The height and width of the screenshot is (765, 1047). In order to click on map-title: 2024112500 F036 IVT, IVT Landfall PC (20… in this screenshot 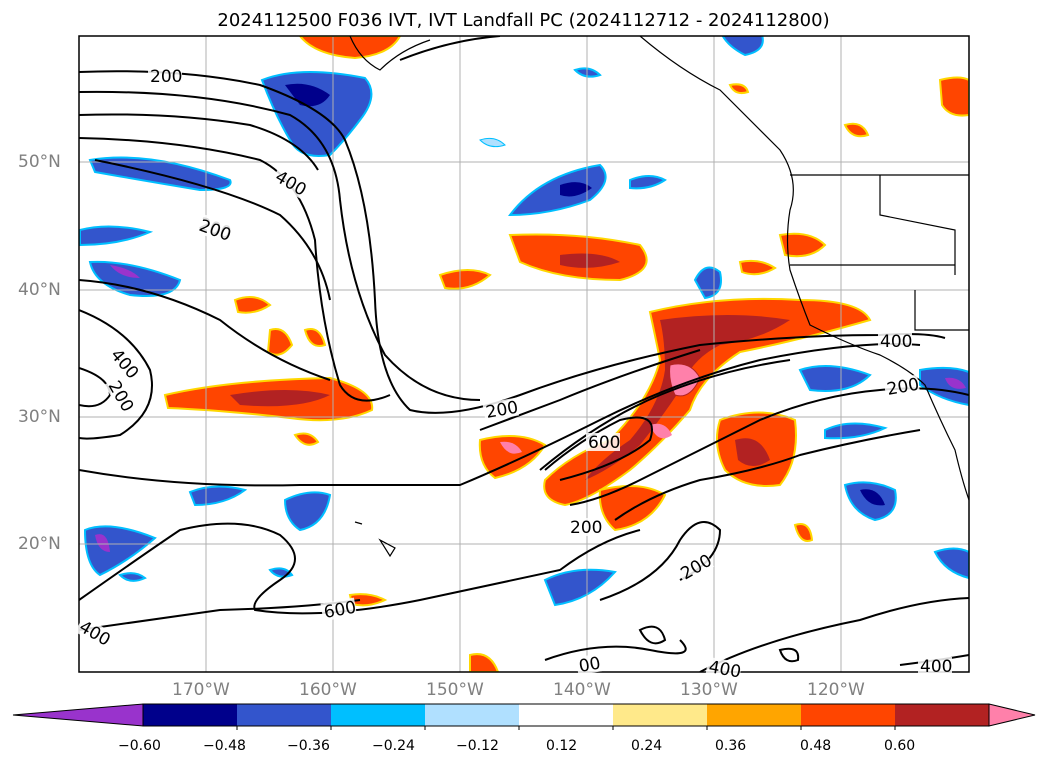, I will do `click(523, 20)`.